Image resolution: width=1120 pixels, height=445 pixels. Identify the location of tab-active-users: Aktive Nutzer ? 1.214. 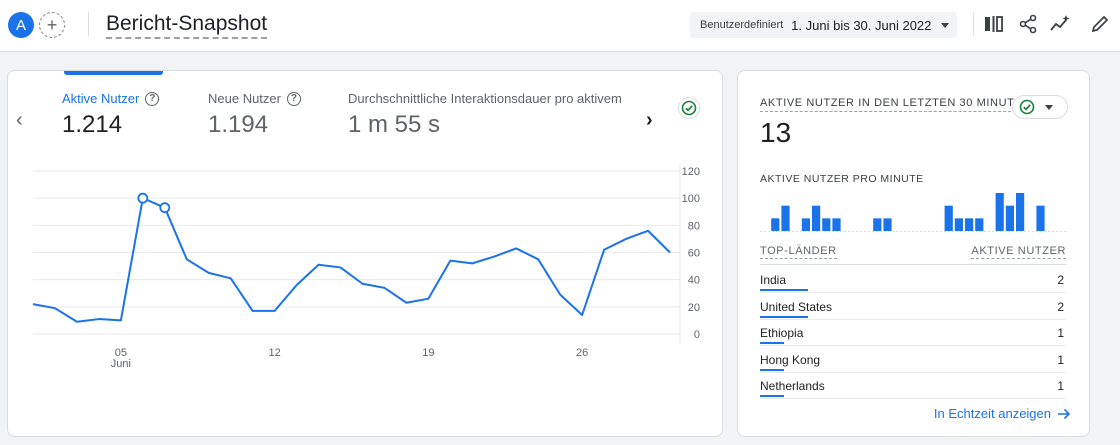
(111, 115).